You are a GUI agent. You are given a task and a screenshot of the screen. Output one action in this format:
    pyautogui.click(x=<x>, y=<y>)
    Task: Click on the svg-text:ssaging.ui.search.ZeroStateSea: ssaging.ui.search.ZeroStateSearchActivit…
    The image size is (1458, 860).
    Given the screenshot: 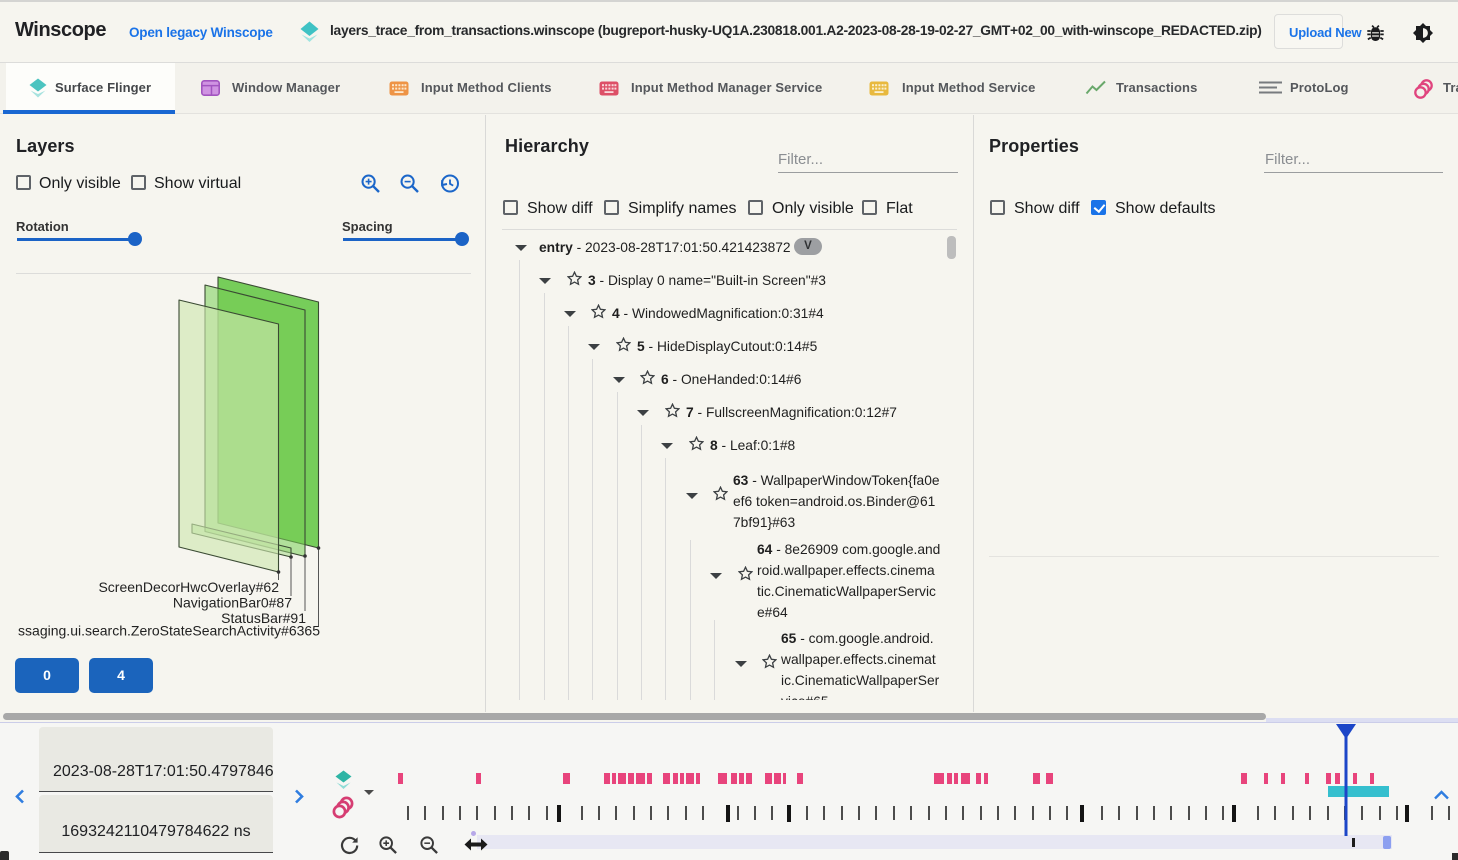 What is the action you would take?
    pyautogui.click(x=169, y=631)
    